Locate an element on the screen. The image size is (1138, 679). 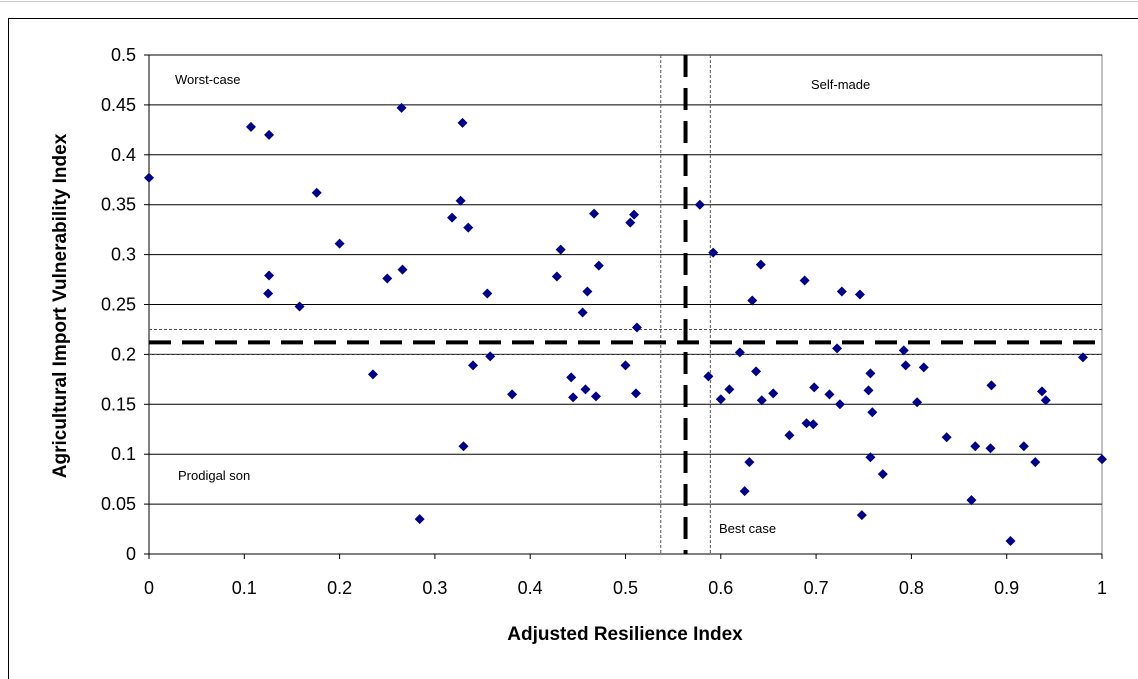
x-tick-label: 0.6 is located at coordinates (720, 588).